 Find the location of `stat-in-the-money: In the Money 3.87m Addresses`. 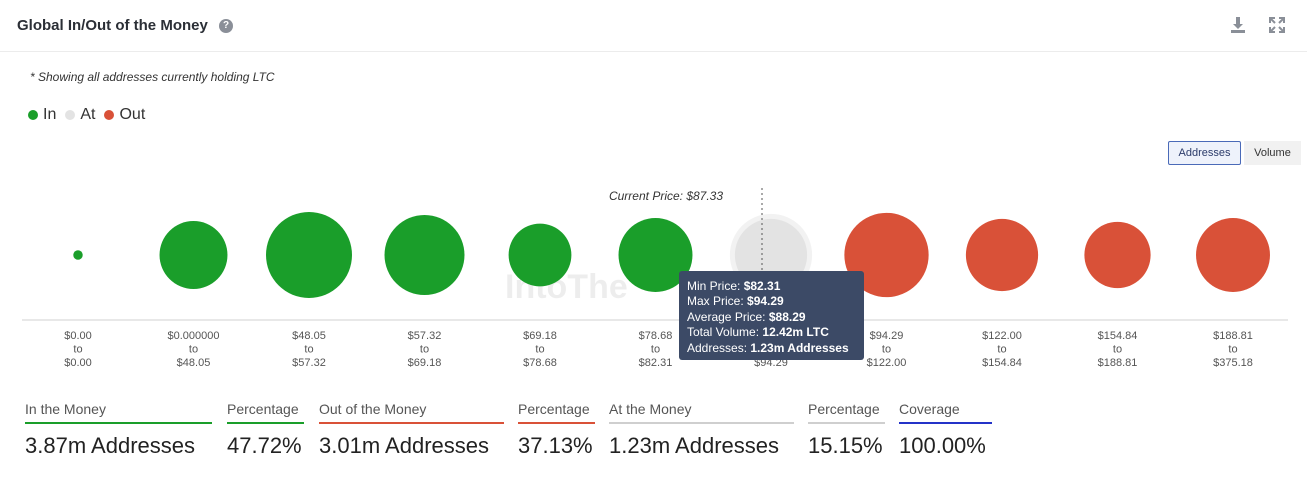

stat-in-the-money: In the Money 3.87m Addresses is located at coordinates (118, 429).